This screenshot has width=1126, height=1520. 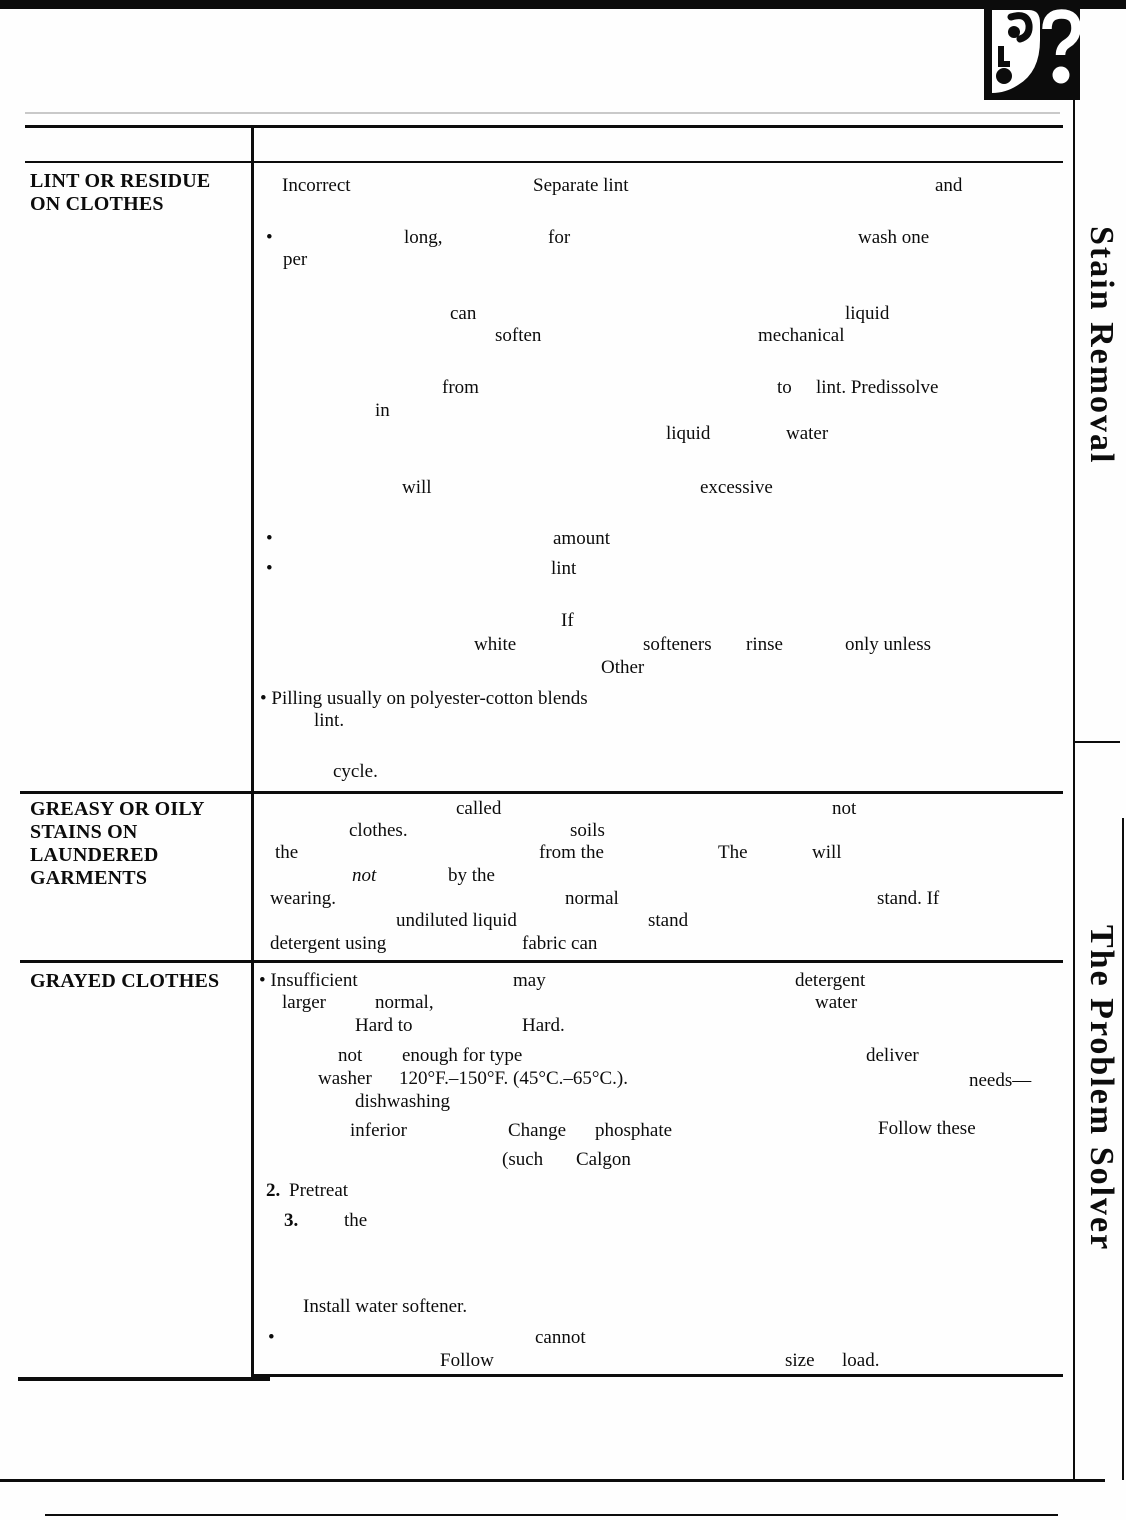 What do you see at coordinates (603, 1159) in the screenshot?
I see `text-fragment: Calgon` at bounding box center [603, 1159].